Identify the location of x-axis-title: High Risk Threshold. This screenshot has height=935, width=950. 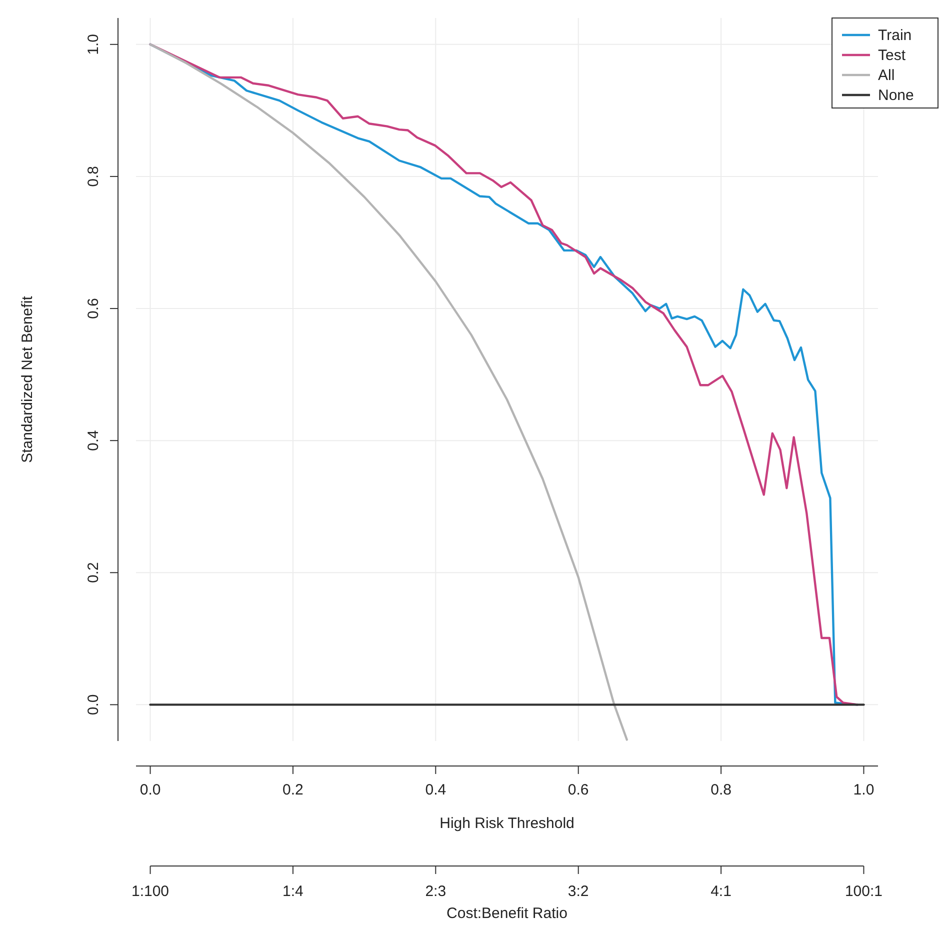
(507, 823).